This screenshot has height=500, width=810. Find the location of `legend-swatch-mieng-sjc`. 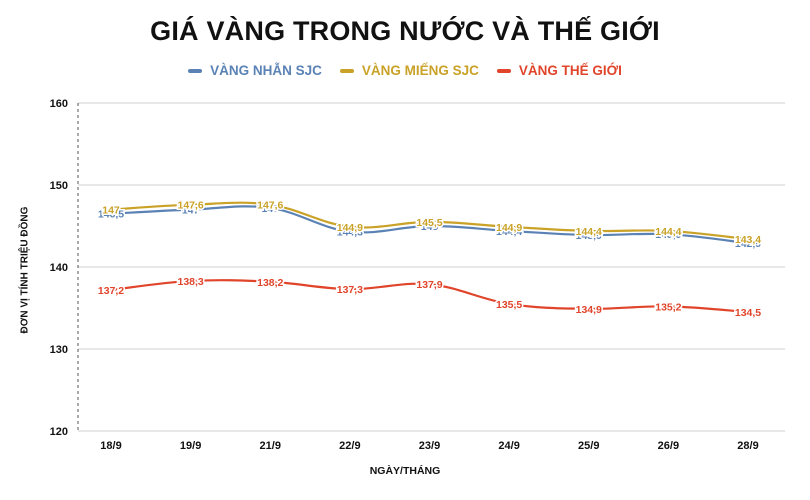

legend-swatch-mieng-sjc is located at coordinates (346, 70).